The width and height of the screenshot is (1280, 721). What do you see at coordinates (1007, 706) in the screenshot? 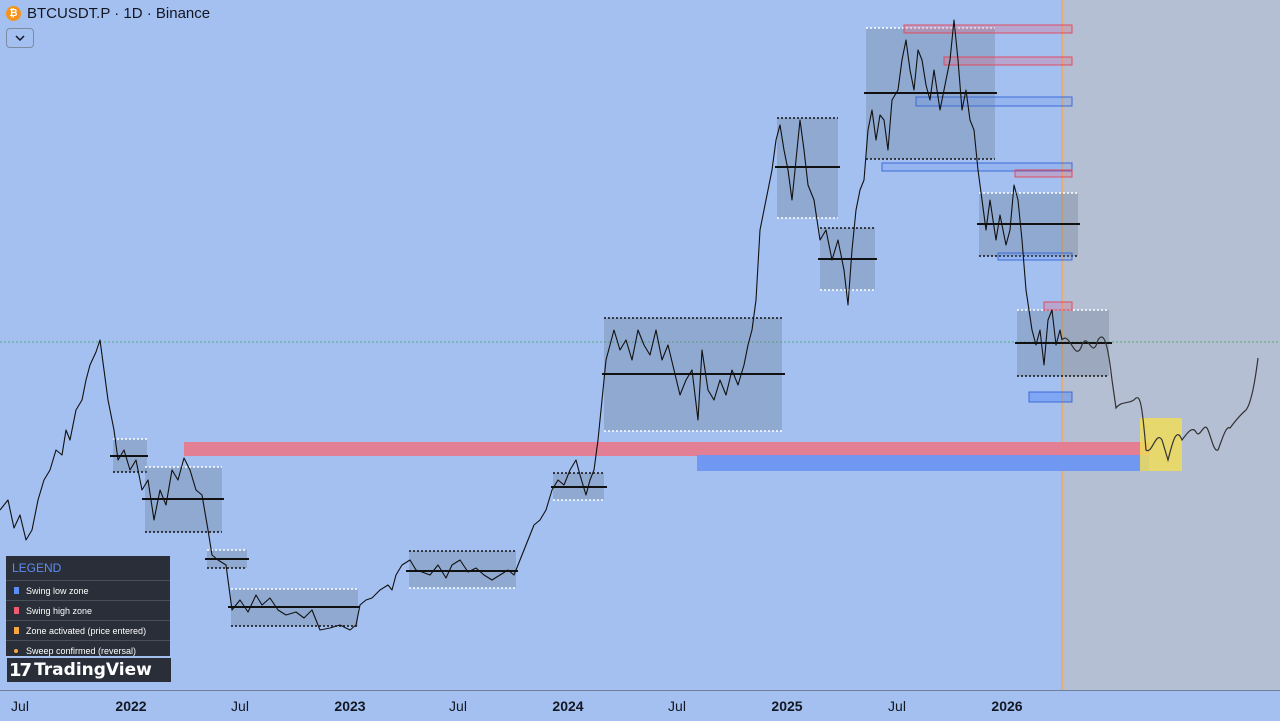
I see `time-axis-tick: 2026` at bounding box center [1007, 706].